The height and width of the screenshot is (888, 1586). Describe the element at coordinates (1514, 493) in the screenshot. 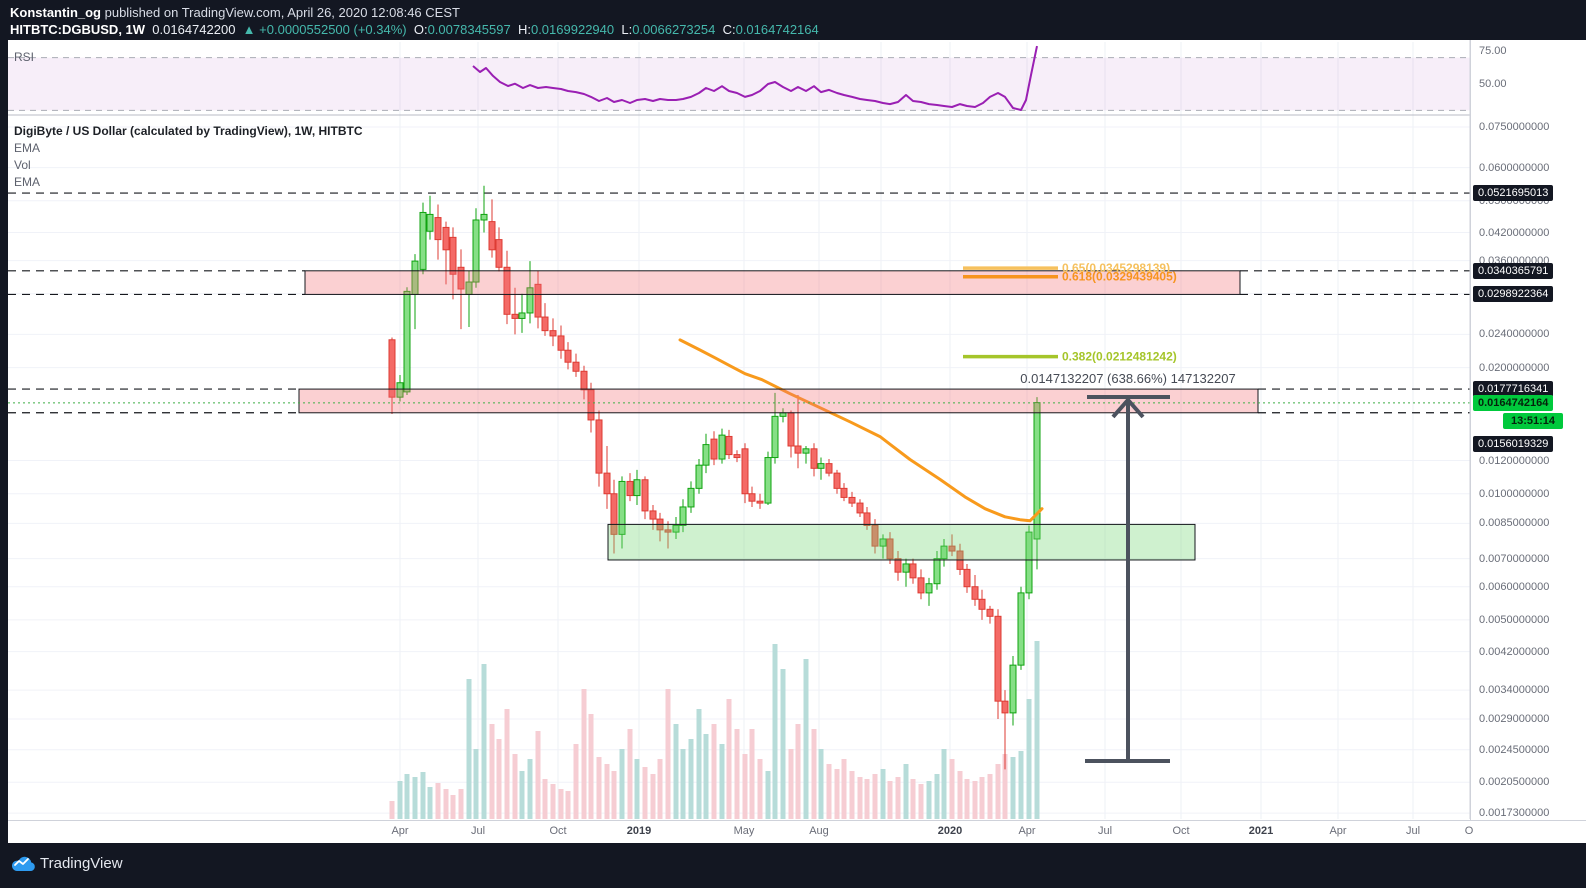

I see `price-axis-label: 0.0100000000` at that location.